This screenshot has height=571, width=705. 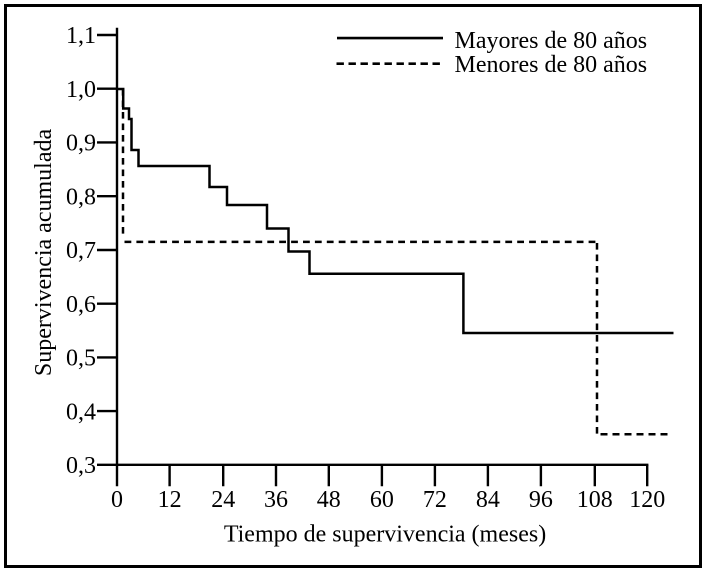 I want to click on svg-text: 0,4, so click(x=81, y=412).